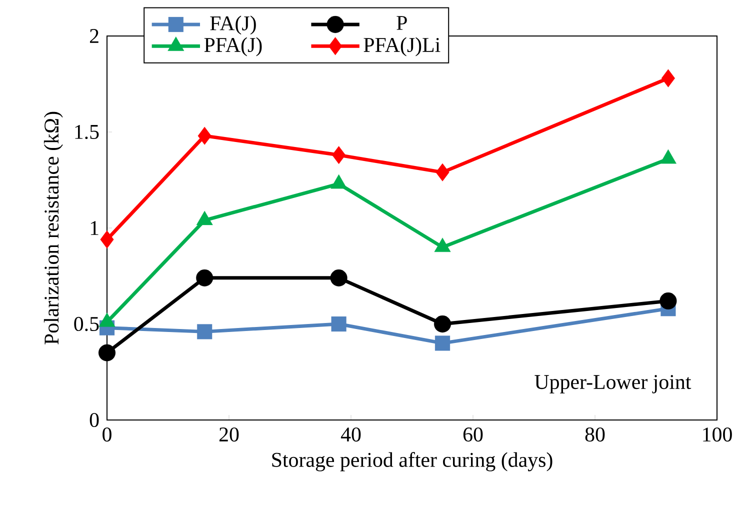  Describe the element at coordinates (233, 46) in the screenshot. I see `legend-label: PFA(J)` at that location.